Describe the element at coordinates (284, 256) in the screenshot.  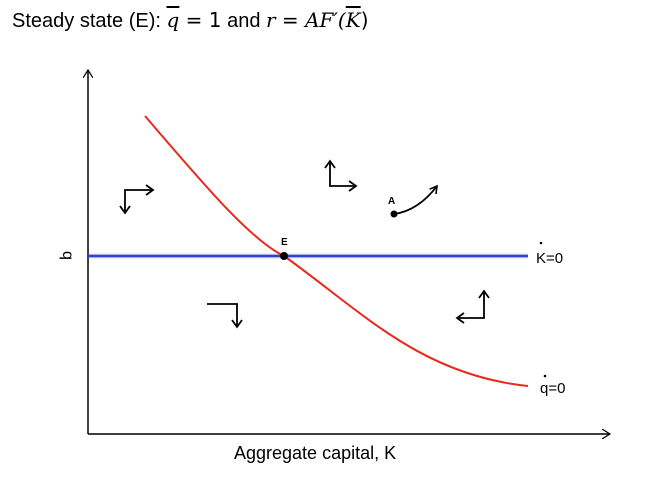
I see `steady-state-point` at that location.